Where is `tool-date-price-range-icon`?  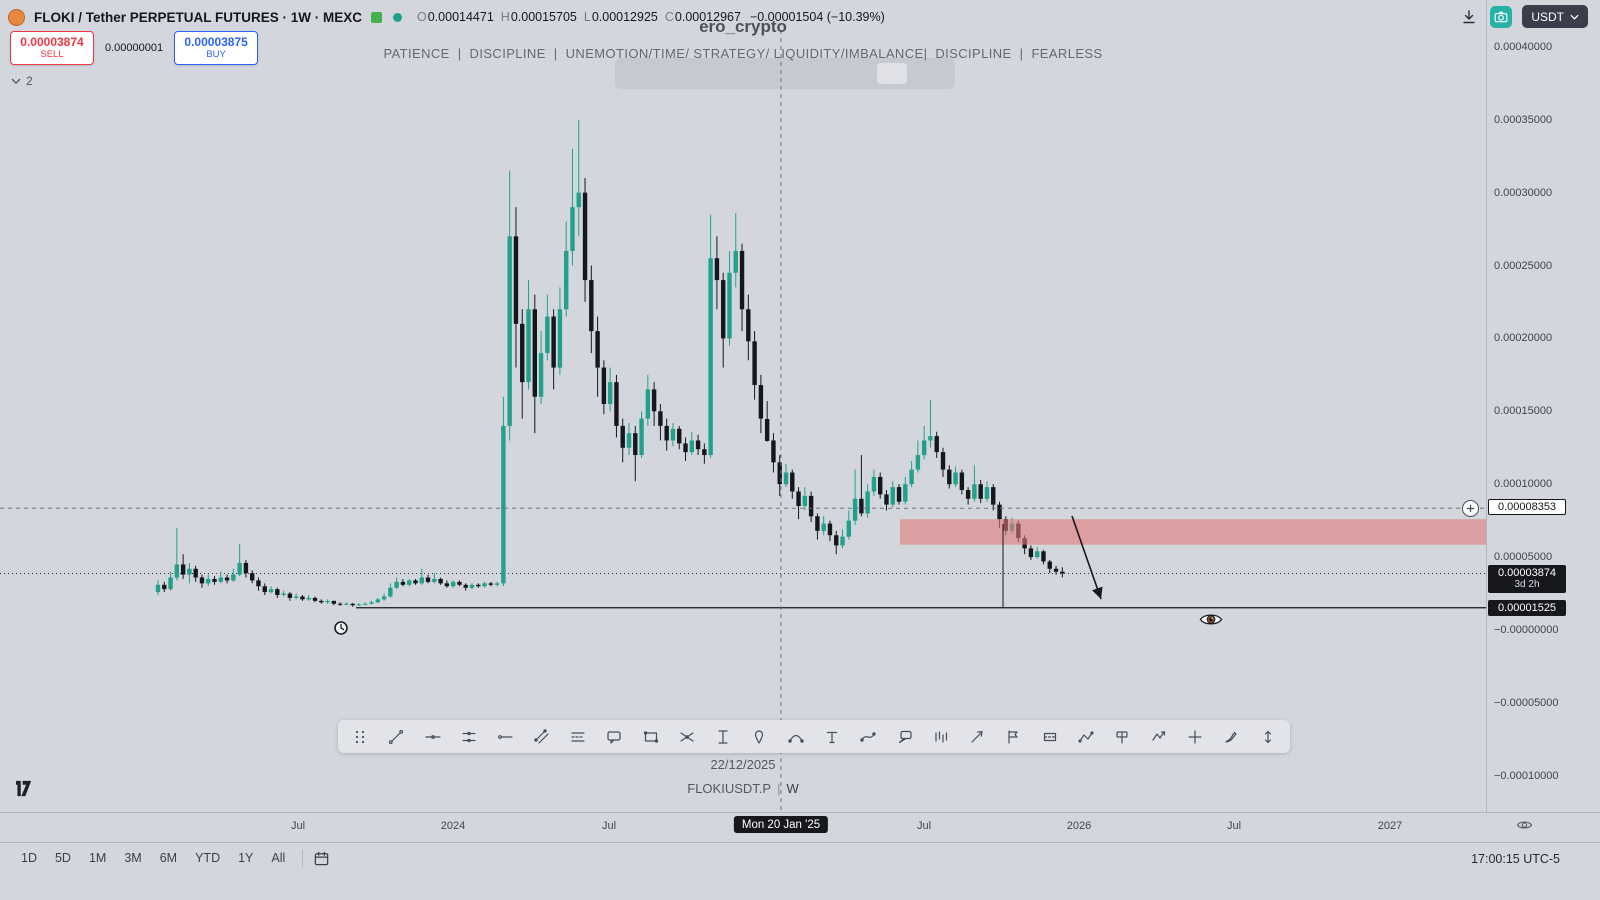 tool-date-price-range-icon is located at coordinates (1049, 736).